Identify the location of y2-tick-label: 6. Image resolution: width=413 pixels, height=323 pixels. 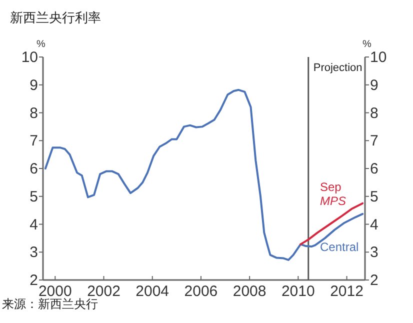
(374, 169).